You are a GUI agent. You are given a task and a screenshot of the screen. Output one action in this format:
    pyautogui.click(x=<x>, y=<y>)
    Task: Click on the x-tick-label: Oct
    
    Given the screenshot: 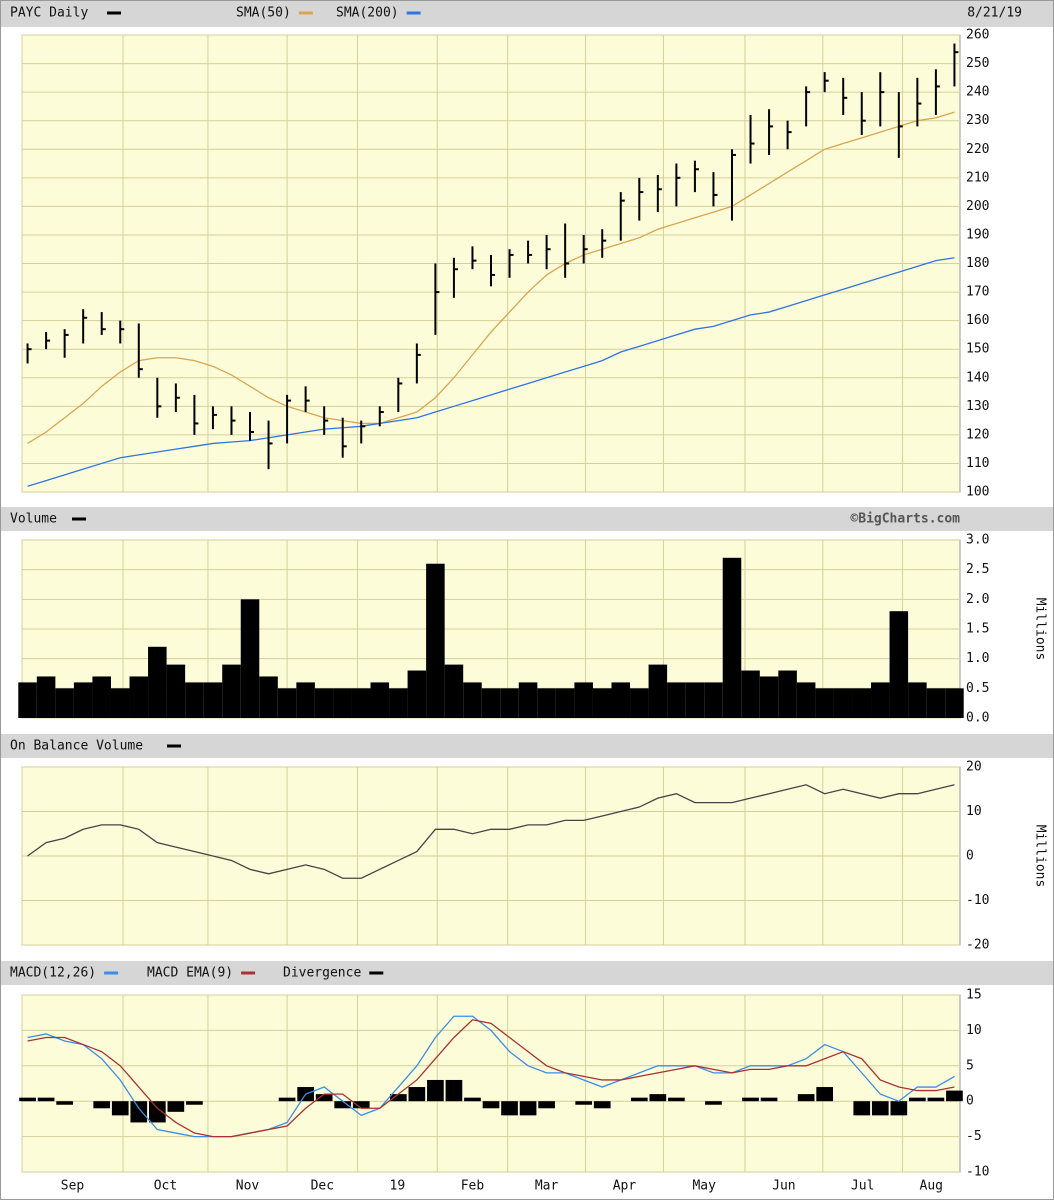 What is the action you would take?
    pyautogui.click(x=165, y=1186)
    